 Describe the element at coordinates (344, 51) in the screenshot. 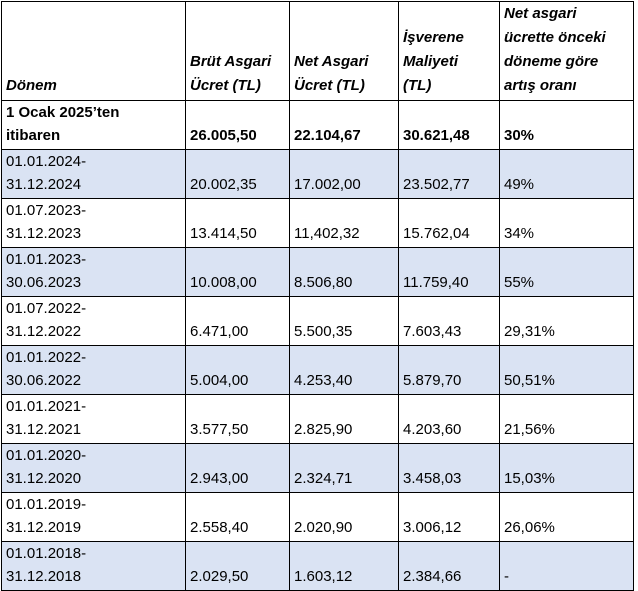

I see `header-net: Net Asgari Ücret (TL)` at that location.